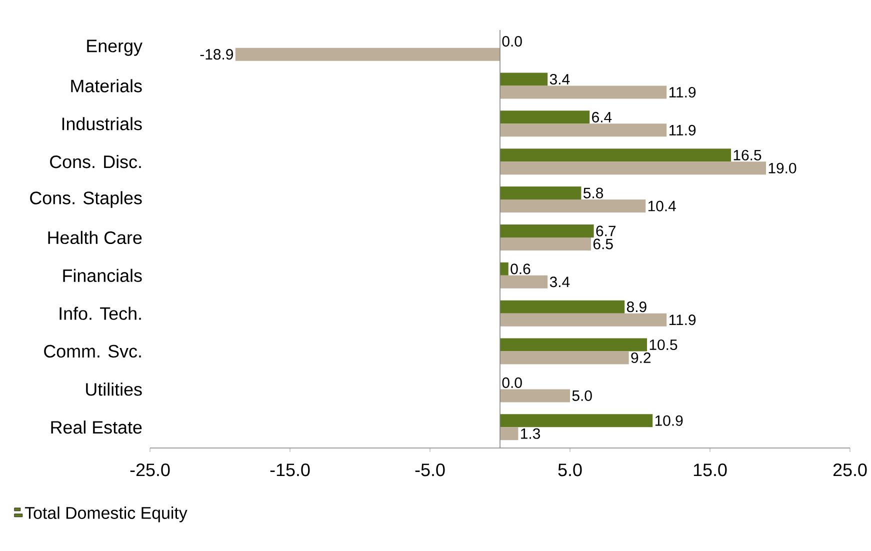  Describe the element at coordinates (95, 237) in the screenshot. I see `y-tick-label: Health Care` at that location.